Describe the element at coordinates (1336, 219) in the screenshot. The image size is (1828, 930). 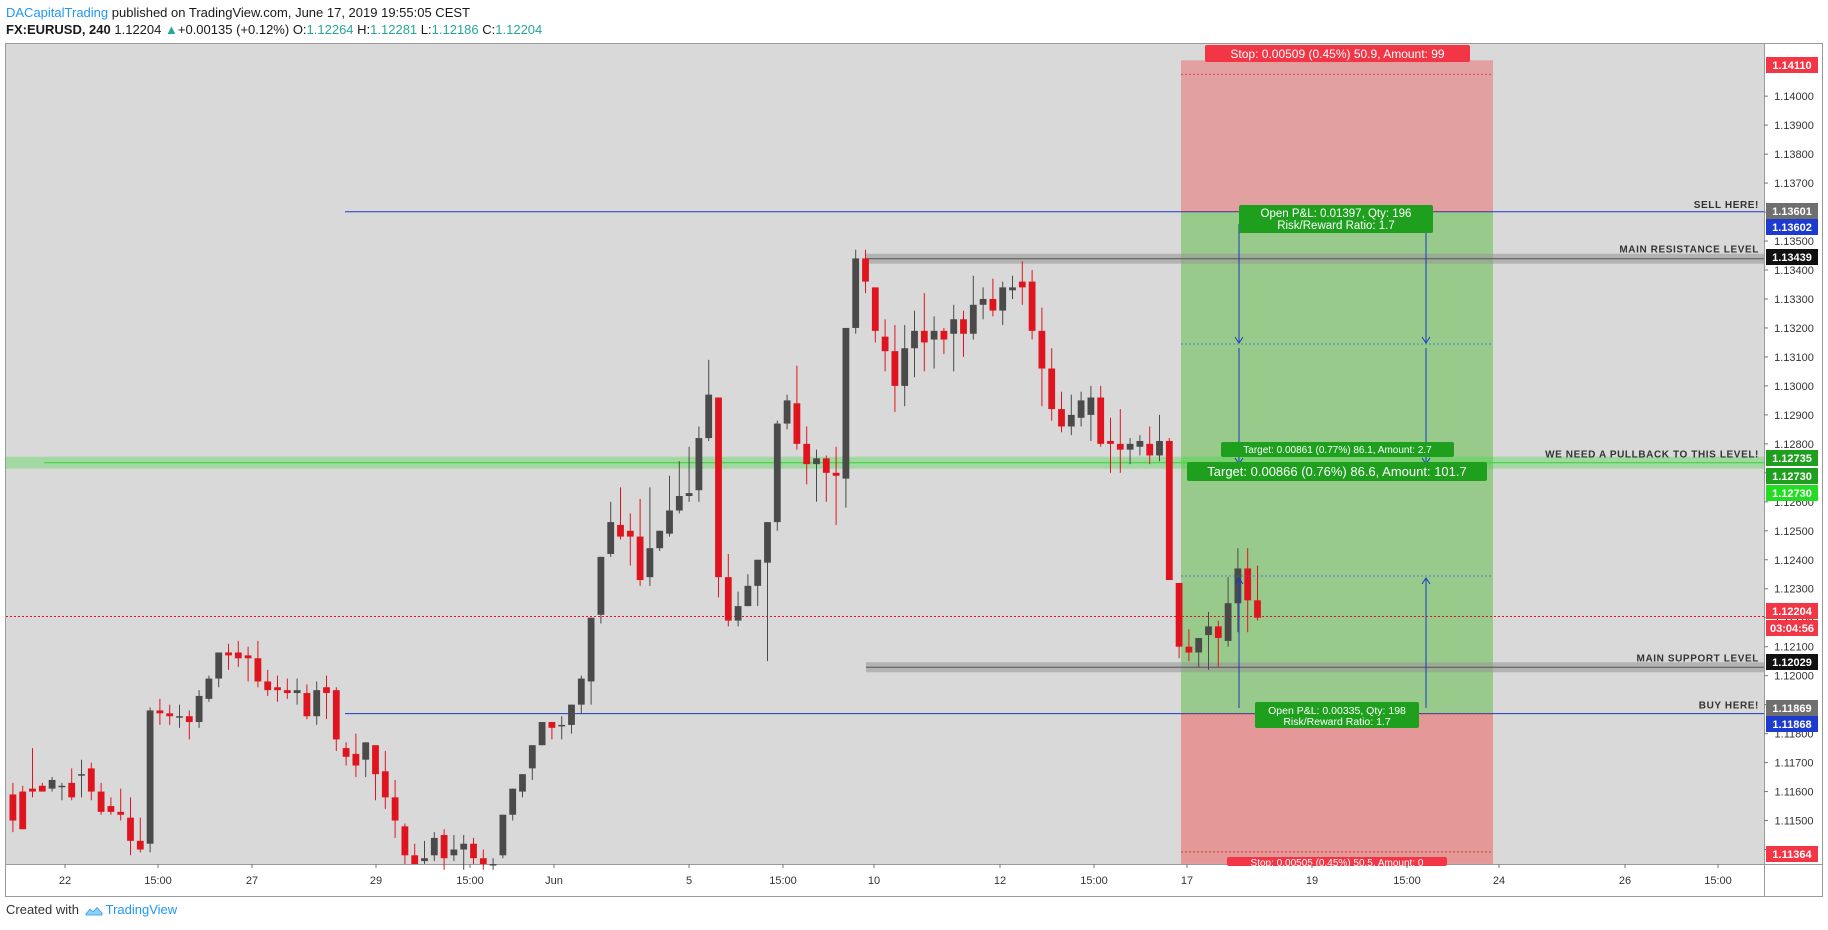
I see `short-pnl-badge` at that location.